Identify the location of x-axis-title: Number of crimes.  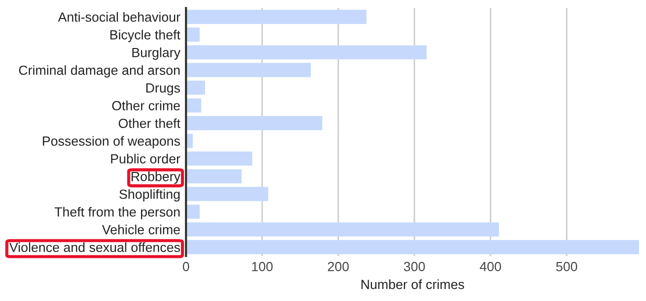
(413, 284).